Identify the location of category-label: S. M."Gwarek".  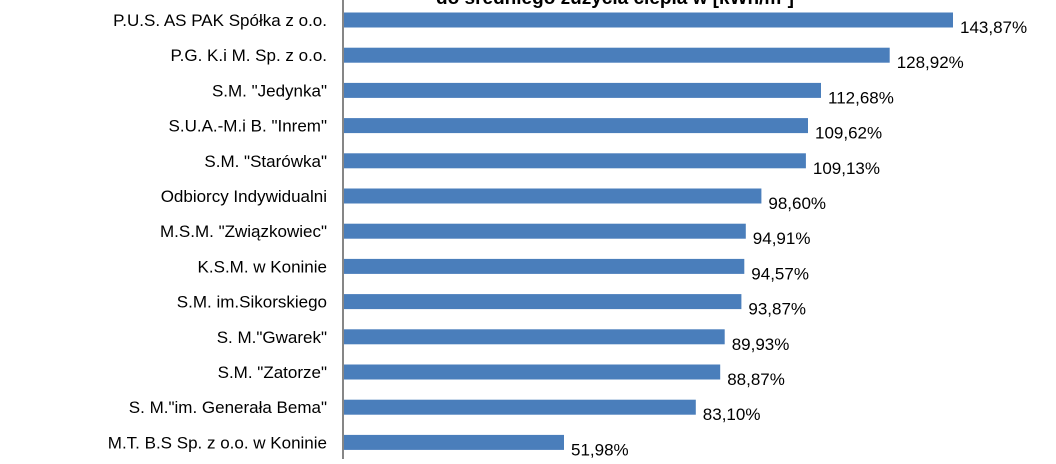
(272, 337).